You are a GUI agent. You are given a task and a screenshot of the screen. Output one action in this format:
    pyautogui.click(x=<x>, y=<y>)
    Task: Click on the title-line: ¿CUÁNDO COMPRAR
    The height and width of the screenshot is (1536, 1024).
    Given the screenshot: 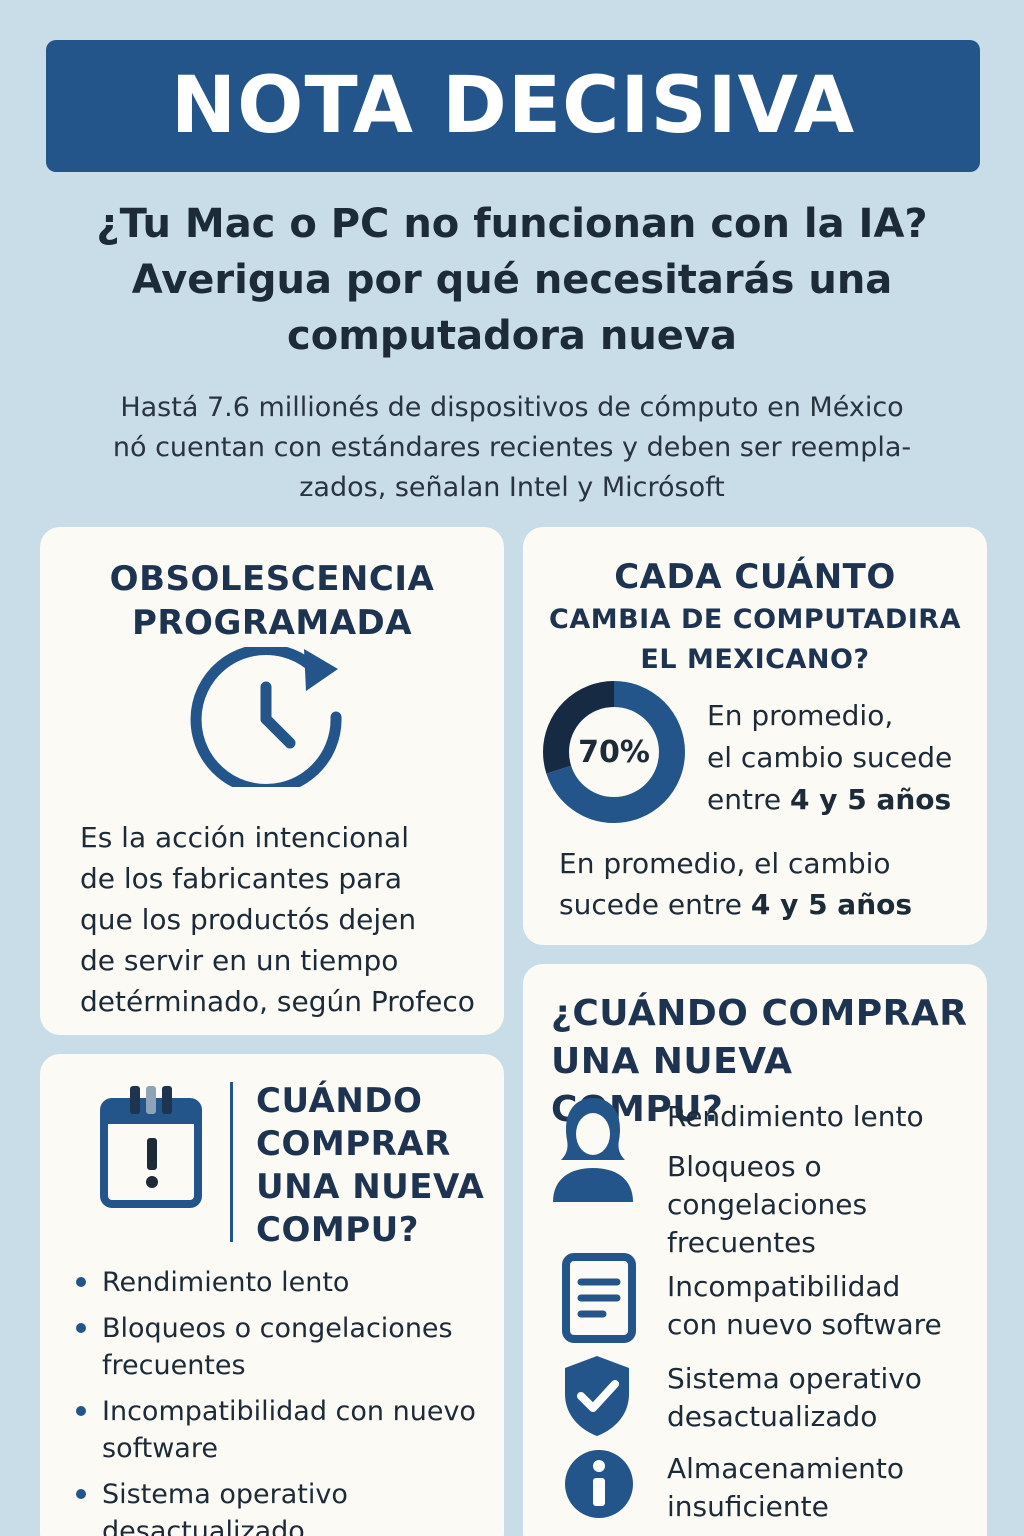 What is the action you would take?
    pyautogui.click(x=759, y=1013)
    